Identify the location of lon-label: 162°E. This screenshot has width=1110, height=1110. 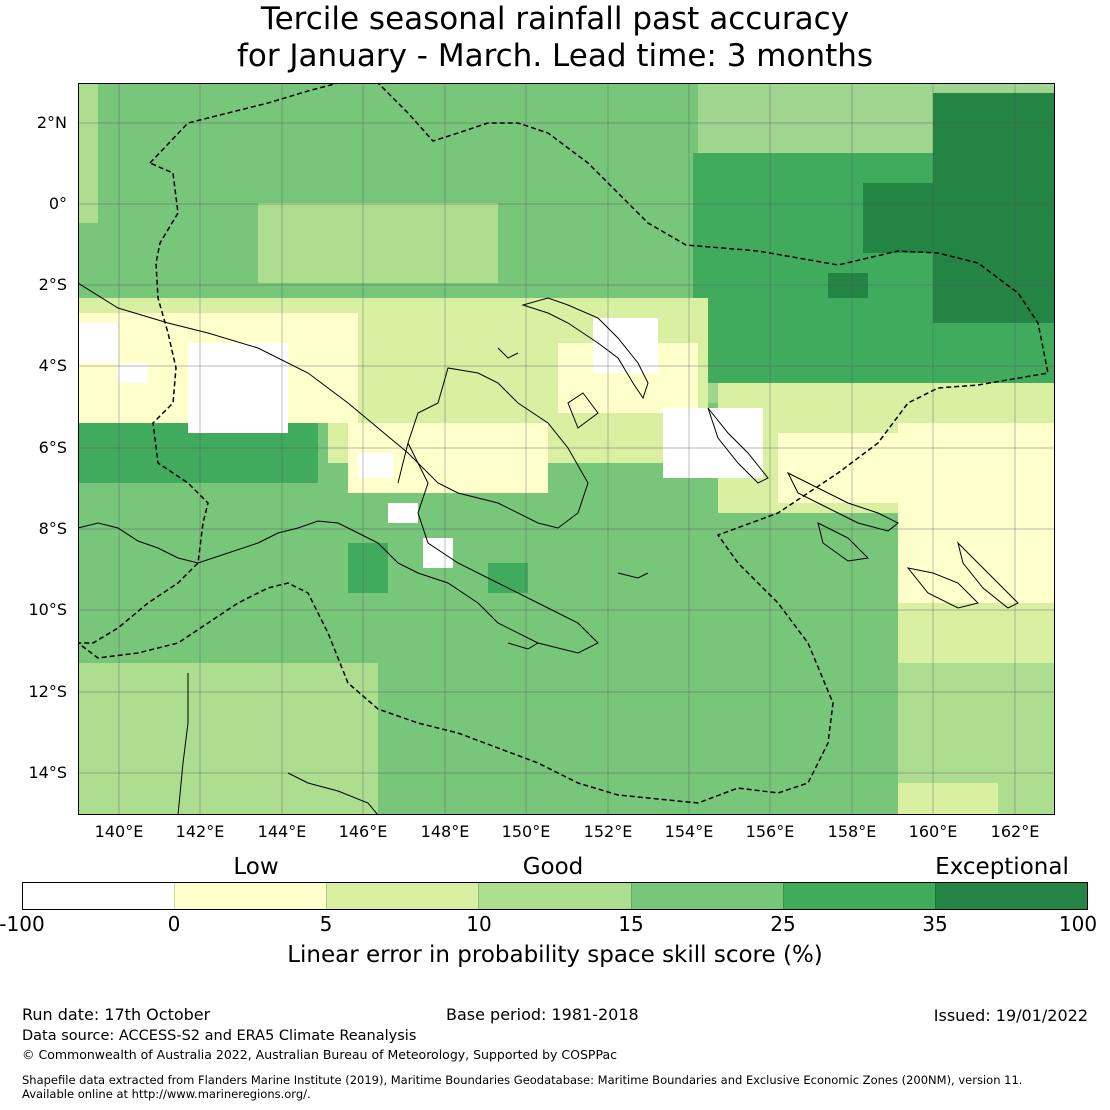
(1015, 831).